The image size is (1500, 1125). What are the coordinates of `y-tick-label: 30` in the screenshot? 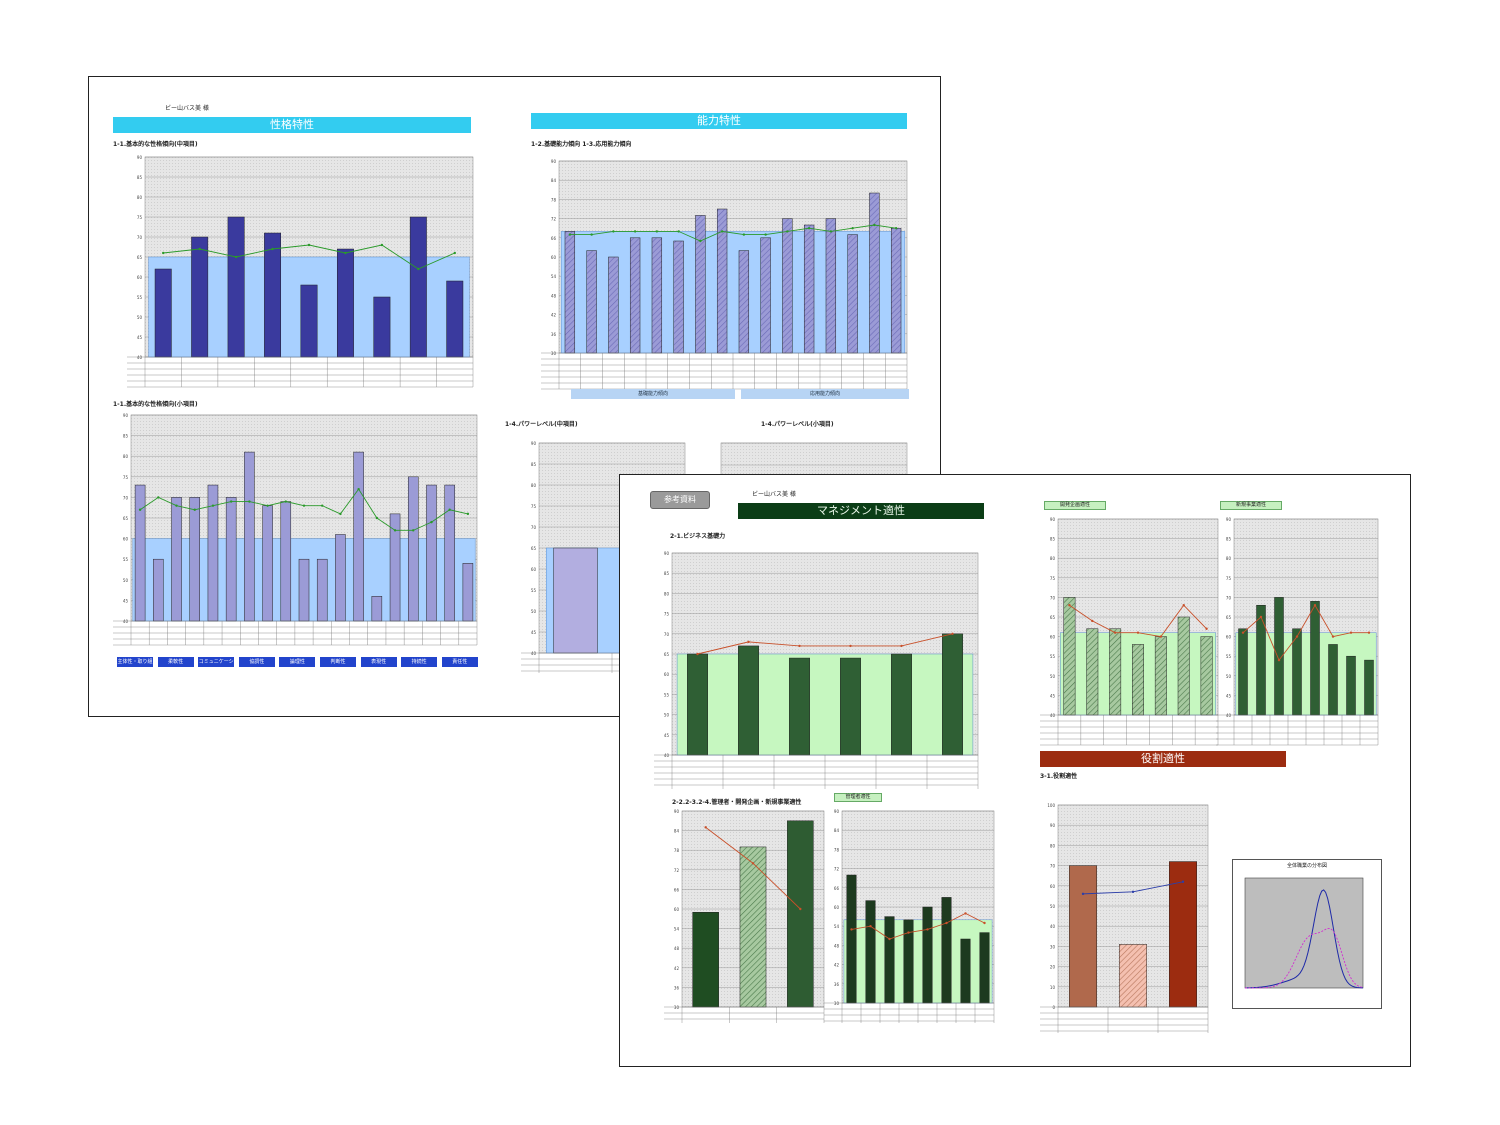 It's located at (554, 353).